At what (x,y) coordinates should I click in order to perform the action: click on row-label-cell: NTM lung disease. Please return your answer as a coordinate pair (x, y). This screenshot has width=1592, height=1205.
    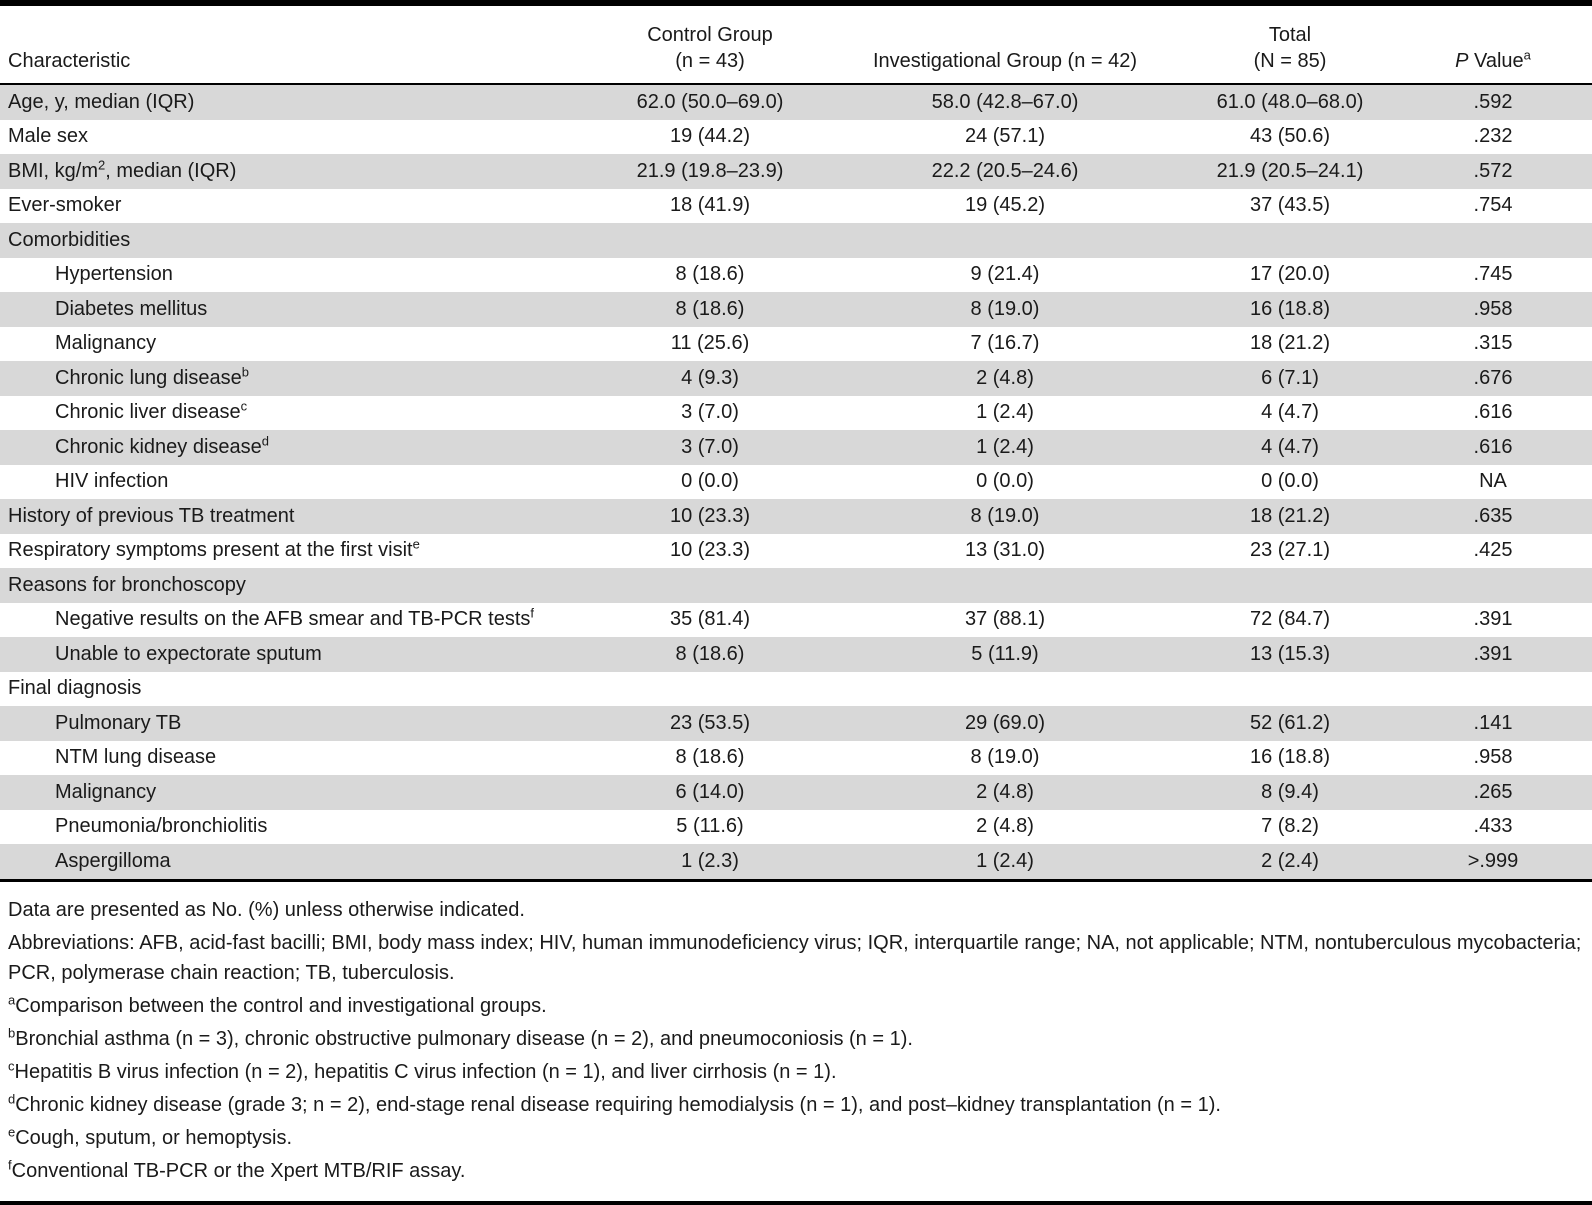
    Looking at the image, I should click on (280, 758).